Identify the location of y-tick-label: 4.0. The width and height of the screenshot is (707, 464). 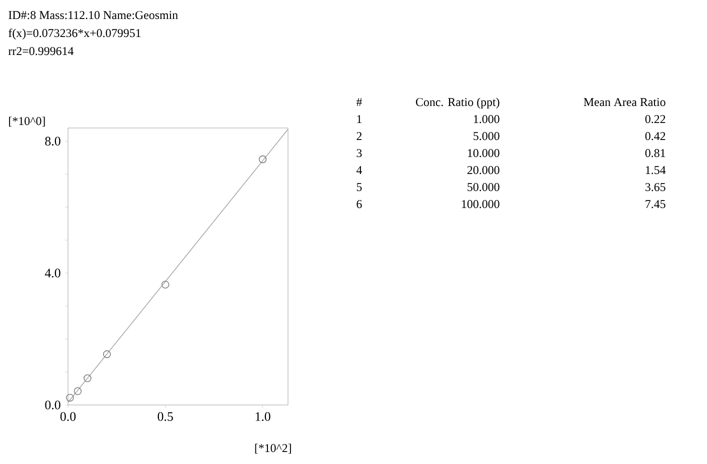
(52, 273).